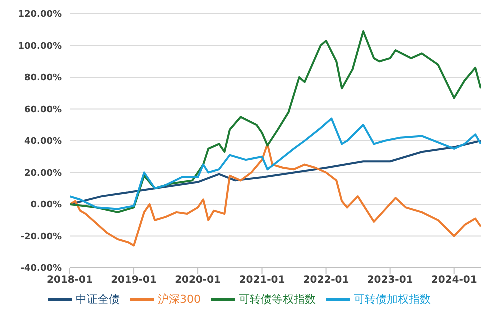 The image size is (499, 320). What do you see at coordinates (40, 47) in the screenshot?
I see `y-tick-label: 100.00%` at bounding box center [40, 47].